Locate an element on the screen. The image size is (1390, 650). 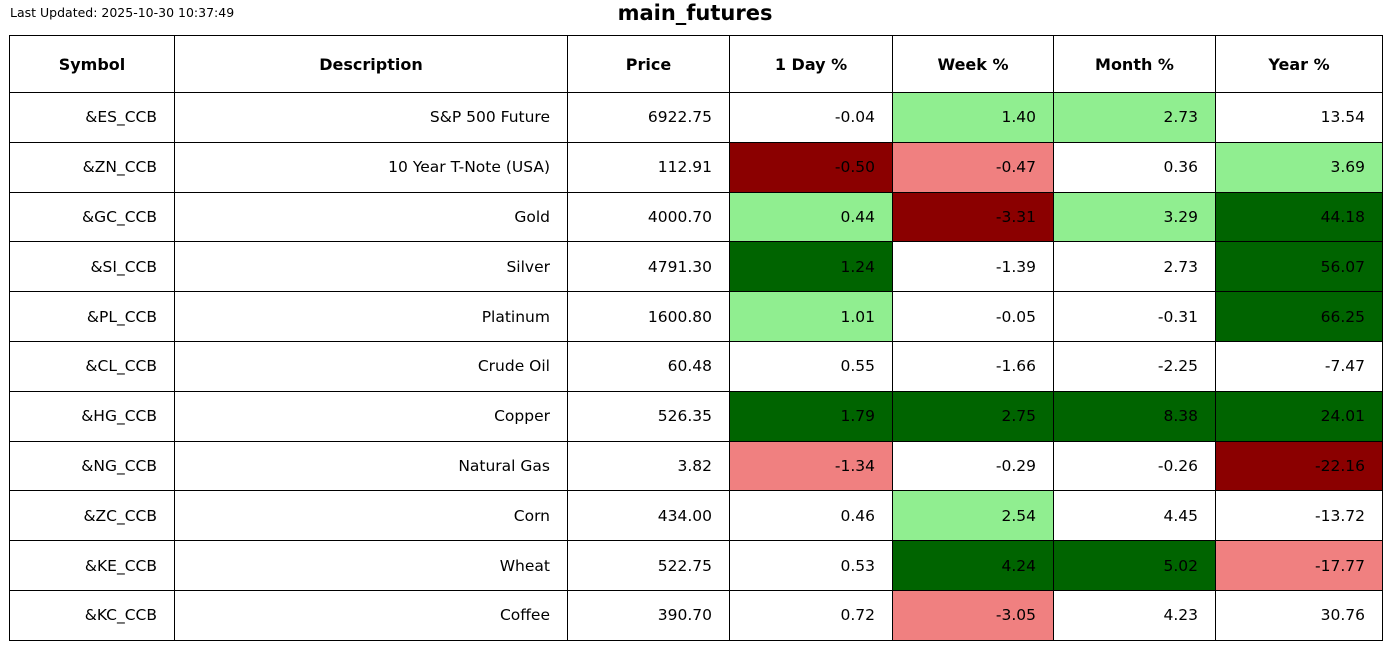
year-pct-cell: 30.76 is located at coordinates (1299, 615).